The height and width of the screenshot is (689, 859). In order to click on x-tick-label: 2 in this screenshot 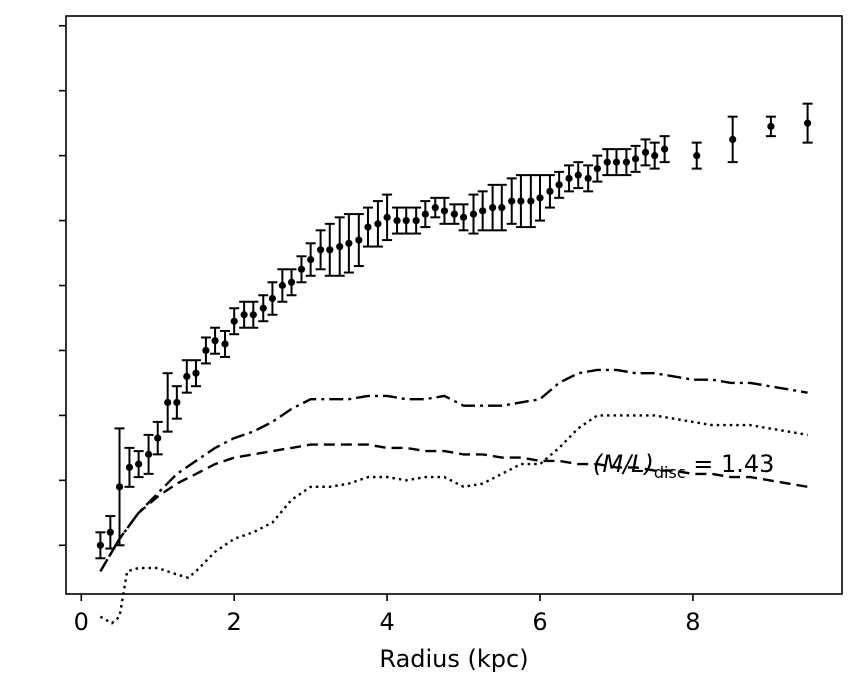, I will do `click(234, 622)`.